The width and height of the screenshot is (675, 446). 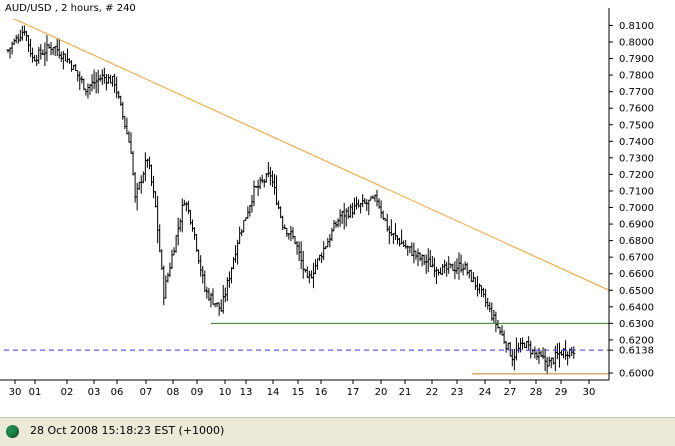 What do you see at coordinates (636, 351) in the screenshot?
I see `current-price-label: 0.6138` at bounding box center [636, 351].